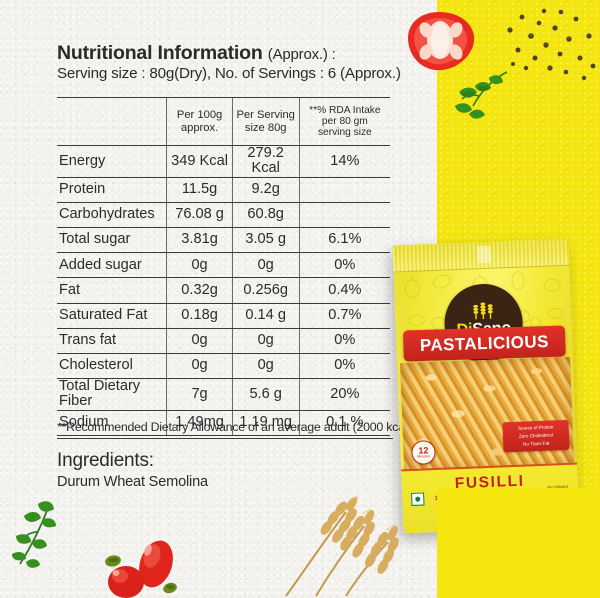 This screenshot has height=598, width=600. Describe the element at coordinates (199, 394) in the screenshot. I see `cell-per-100g: 7g` at that location.